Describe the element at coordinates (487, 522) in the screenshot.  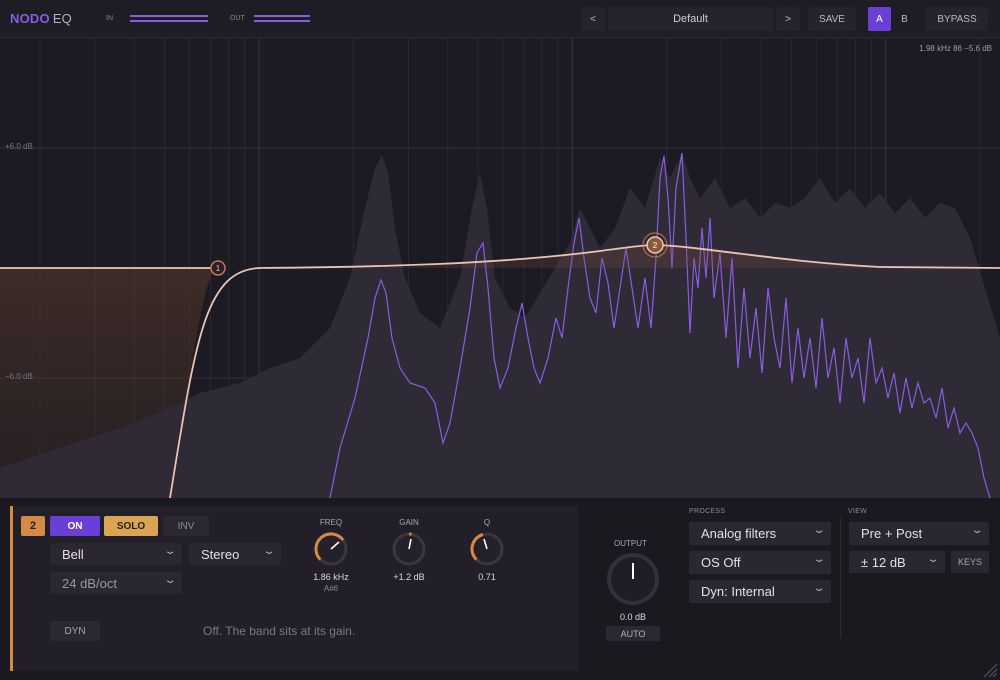
I see `q-label: Q` at that location.